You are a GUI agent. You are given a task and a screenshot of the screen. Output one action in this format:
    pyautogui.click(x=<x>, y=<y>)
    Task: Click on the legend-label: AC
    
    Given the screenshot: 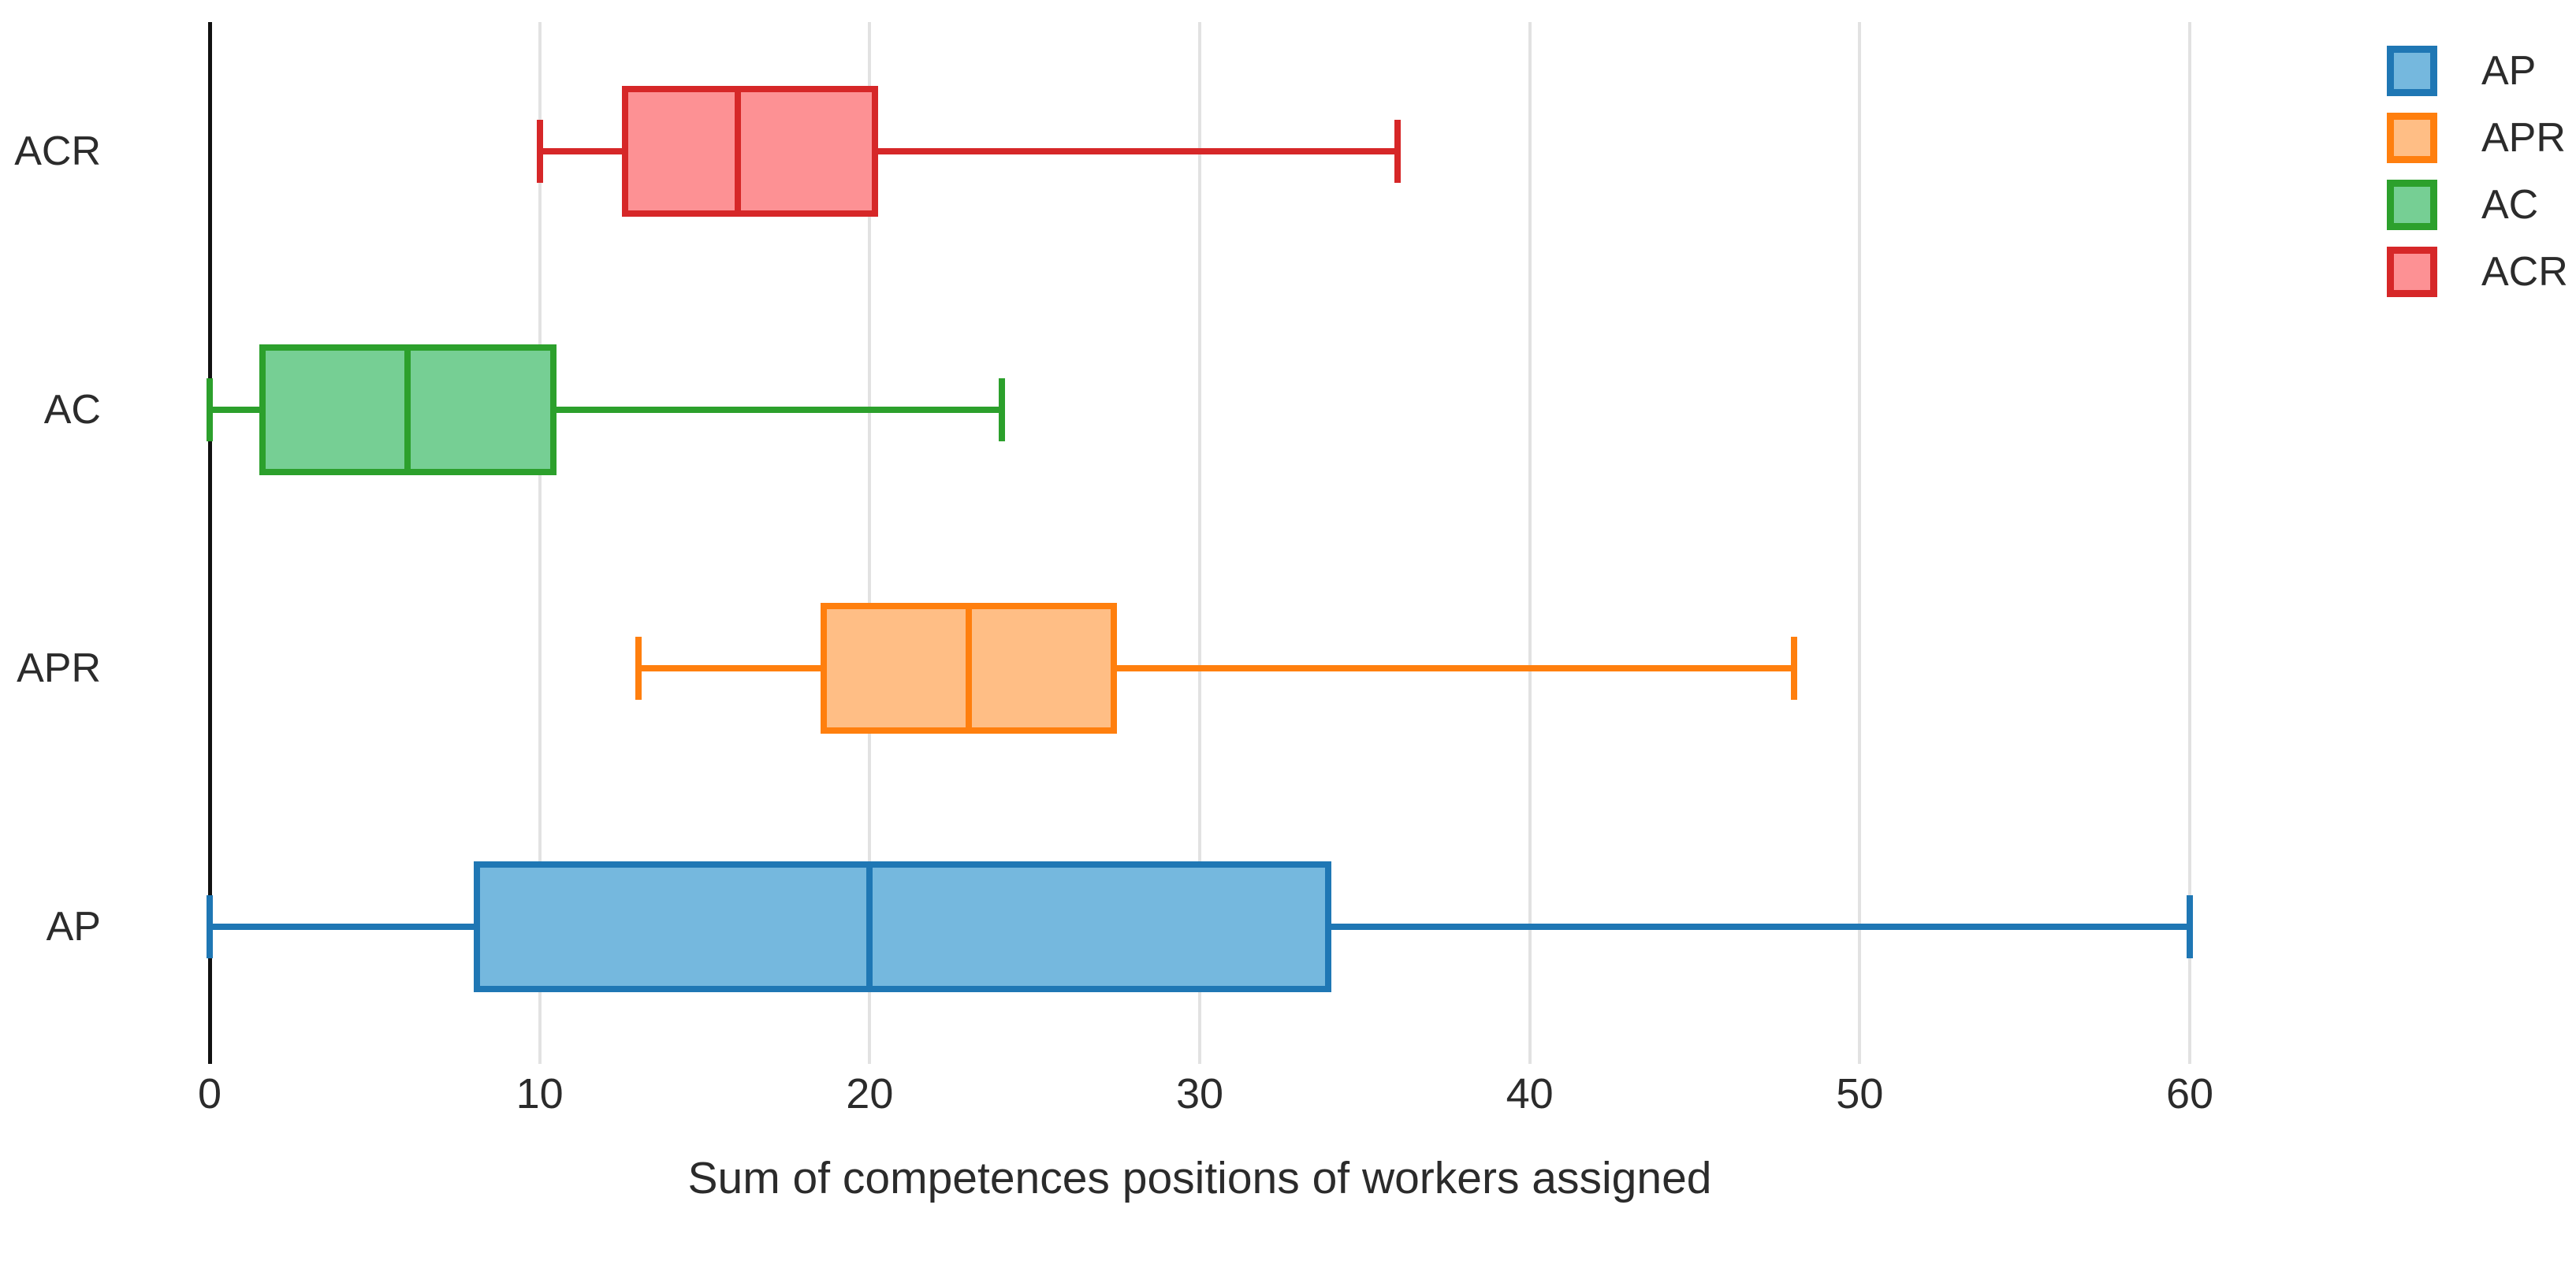 What is the action you would take?
    pyautogui.click(x=2510, y=205)
    